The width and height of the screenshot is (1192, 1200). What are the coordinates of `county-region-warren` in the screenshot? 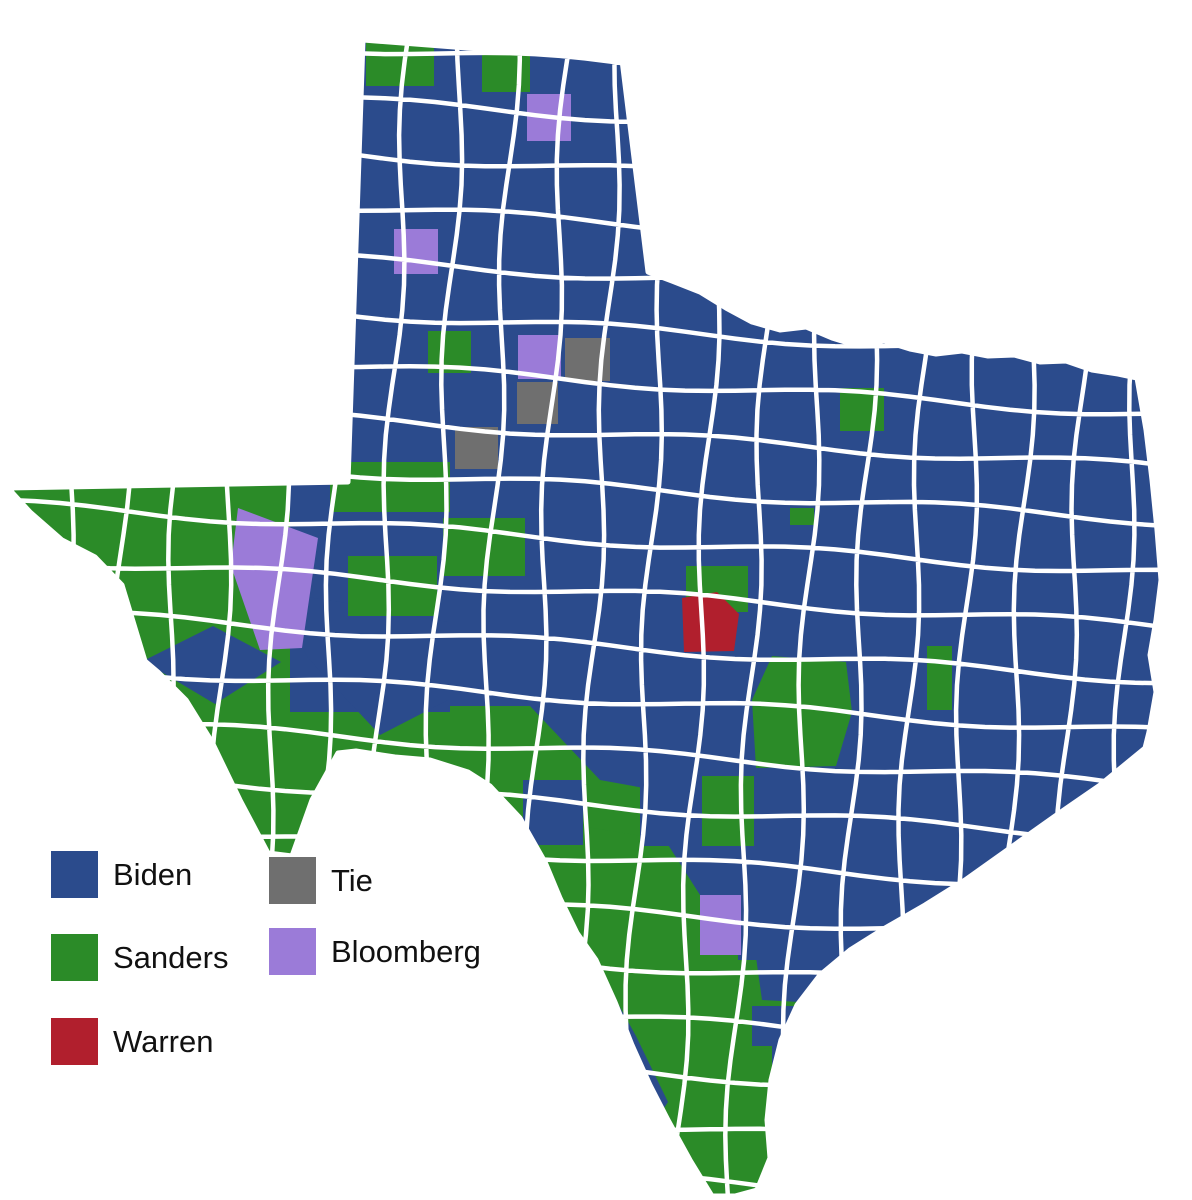 It's located at (710, 622).